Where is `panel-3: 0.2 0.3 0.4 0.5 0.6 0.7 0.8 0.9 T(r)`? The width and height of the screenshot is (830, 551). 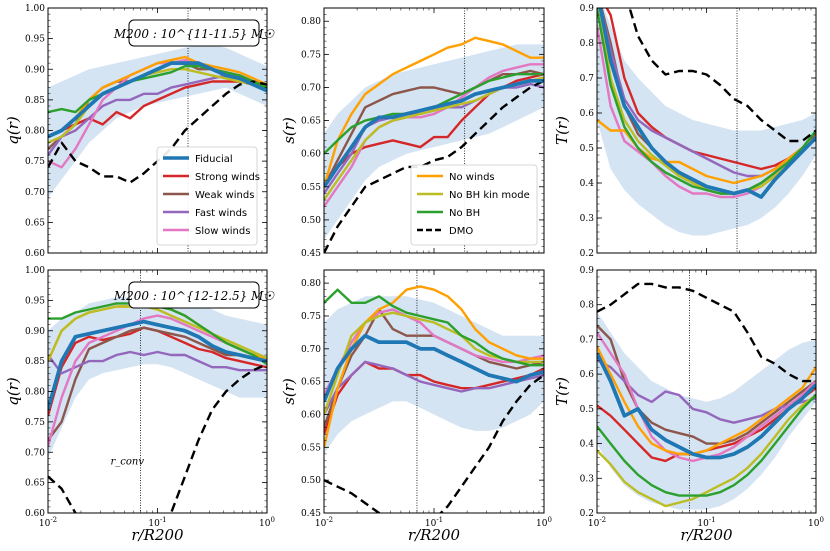
panel-3: 0.2 0.3 0.4 0.5 0.6 0.7 0.8 0.9 T(r) is located at coordinates (685, 131).